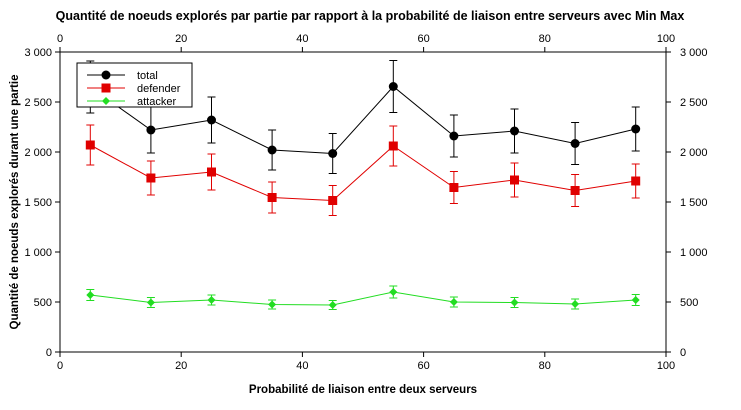 This screenshot has width=741, height=410. Describe the element at coordinates (683, 353) in the screenshot. I see `y-tick-label-right: 0` at that location.